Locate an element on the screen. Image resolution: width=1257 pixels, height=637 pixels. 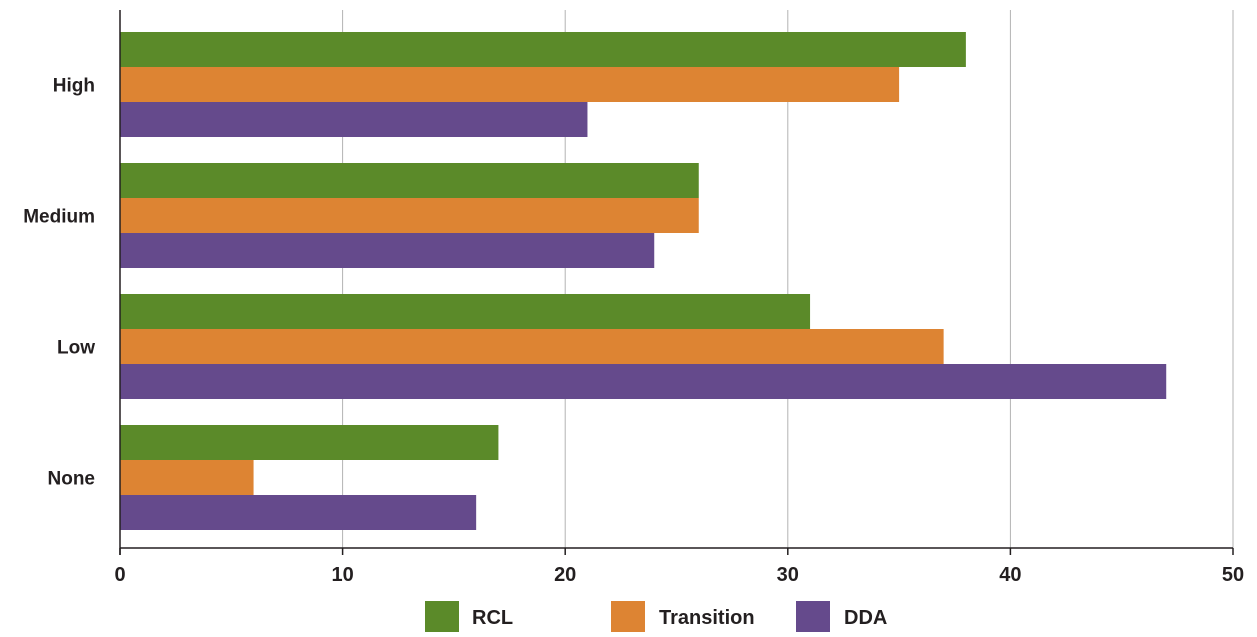
bar-dda-medium is located at coordinates (387, 250).